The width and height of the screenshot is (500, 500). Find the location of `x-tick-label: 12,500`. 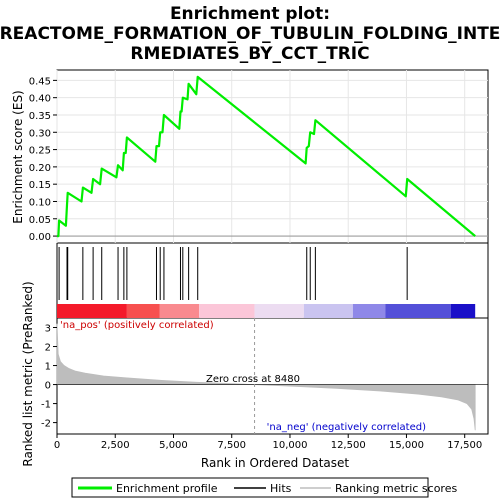

x-tick-label: 12,500 is located at coordinates (348, 445).